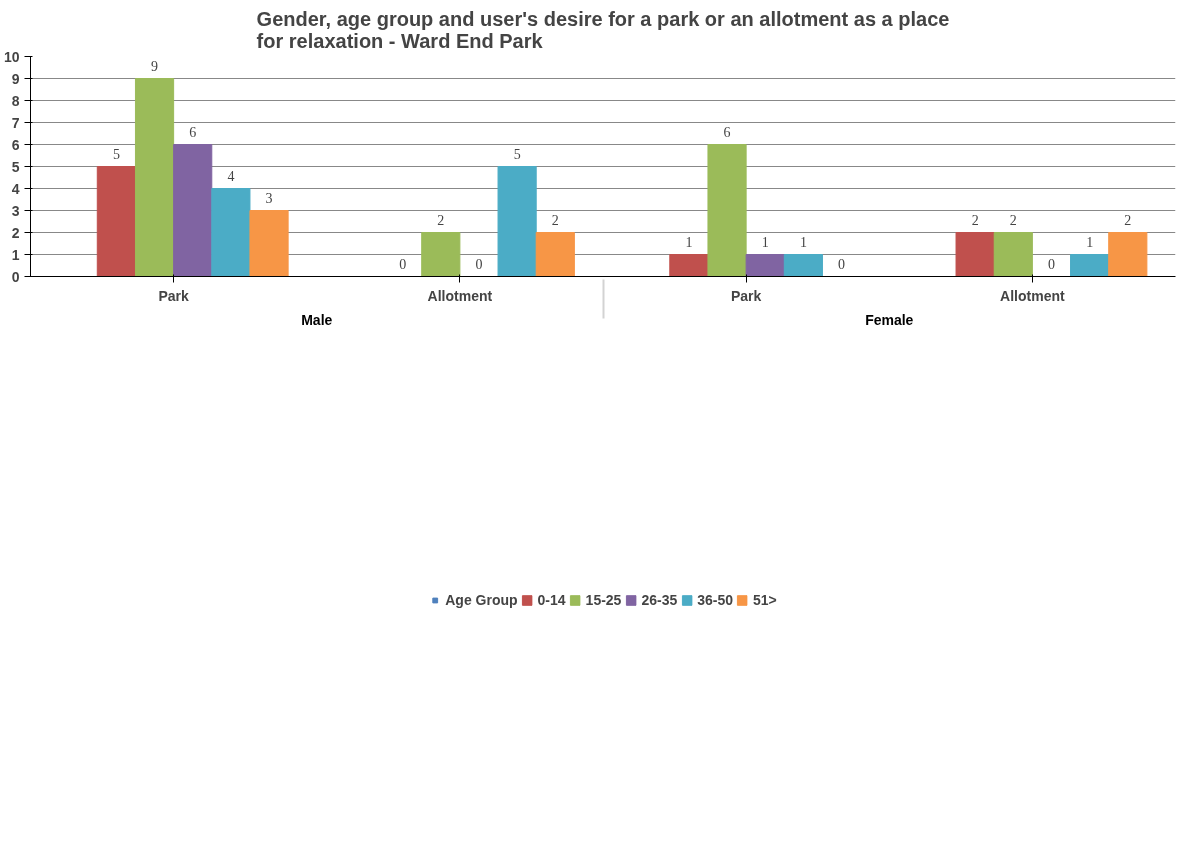  Describe the element at coordinates (15, 144) in the screenshot. I see `y-tick-label: 6` at that location.